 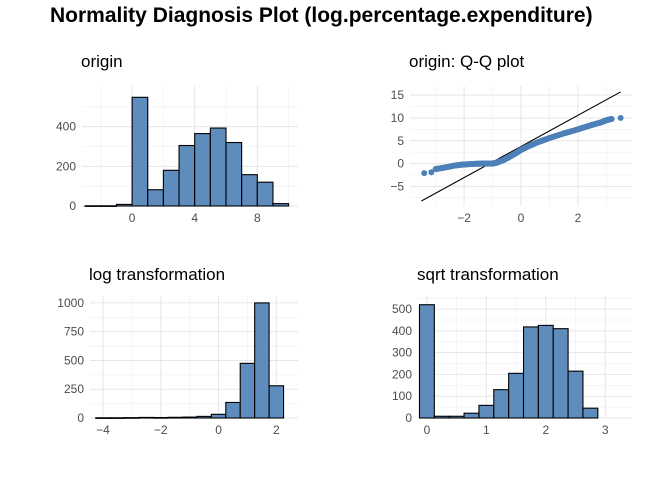 What do you see at coordinates (74, 389) in the screenshot?
I see `y-tick-label: 250` at bounding box center [74, 389].